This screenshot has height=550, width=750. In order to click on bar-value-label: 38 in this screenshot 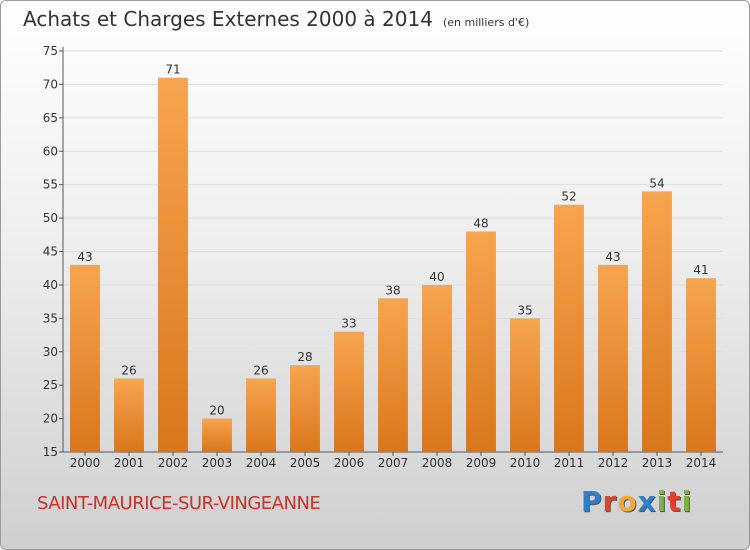, I will do `click(392, 290)`.